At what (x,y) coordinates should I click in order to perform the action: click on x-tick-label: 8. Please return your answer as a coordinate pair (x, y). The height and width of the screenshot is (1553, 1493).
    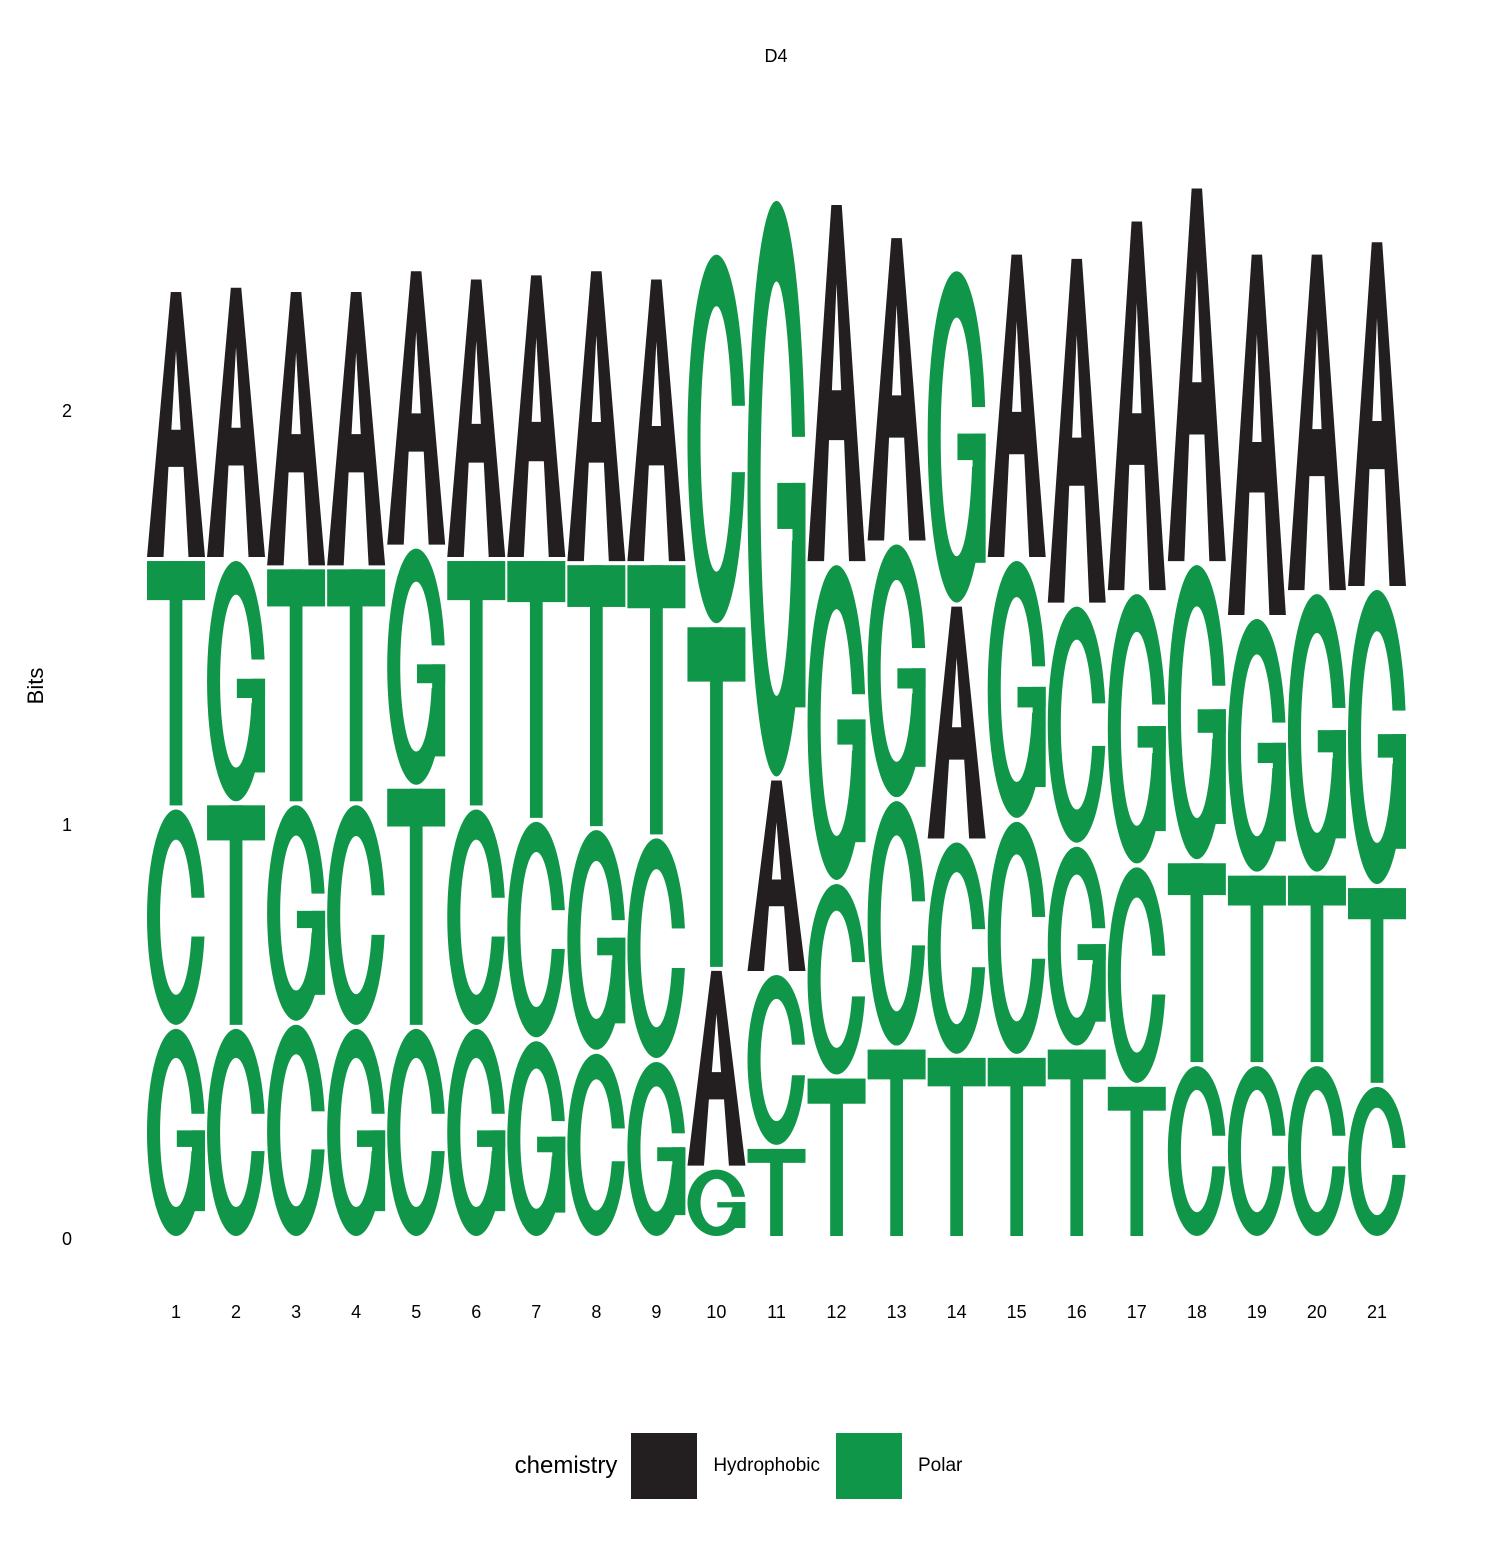
    Looking at the image, I should click on (596, 1312).